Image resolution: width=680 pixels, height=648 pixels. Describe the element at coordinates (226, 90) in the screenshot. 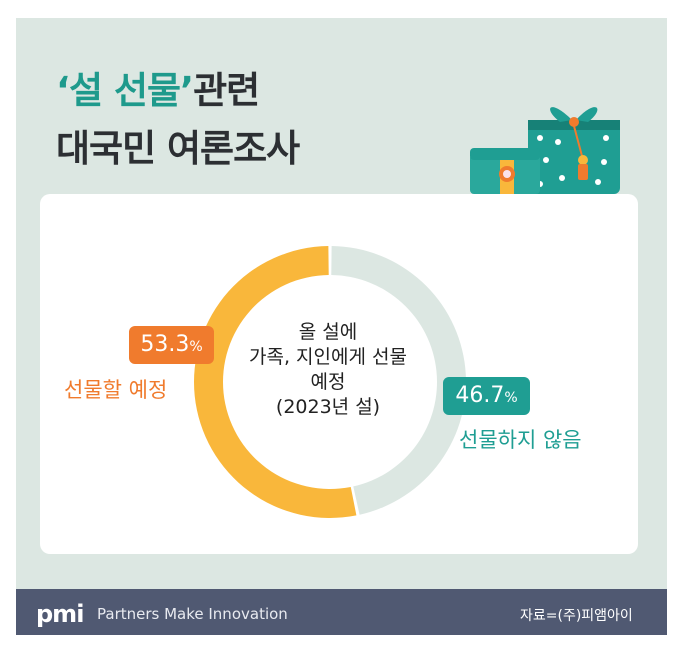

I see `title-rest: 관련` at that location.